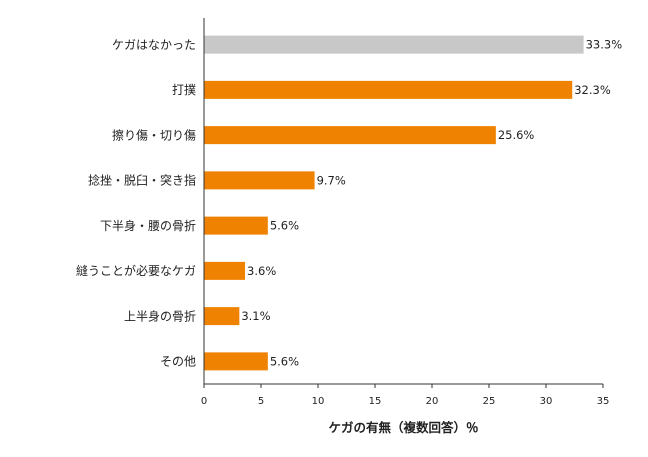 The height and width of the screenshot is (457, 648). What do you see at coordinates (403, 427) in the screenshot?
I see `x-axis-title: ケガの有無（複数回答）％` at bounding box center [403, 427].